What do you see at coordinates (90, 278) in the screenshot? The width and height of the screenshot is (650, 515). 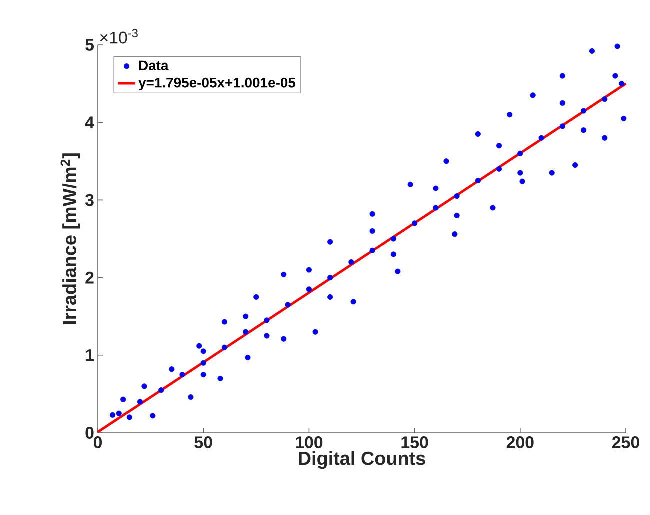 I see `y-tick-label: 2` at bounding box center [90, 278].